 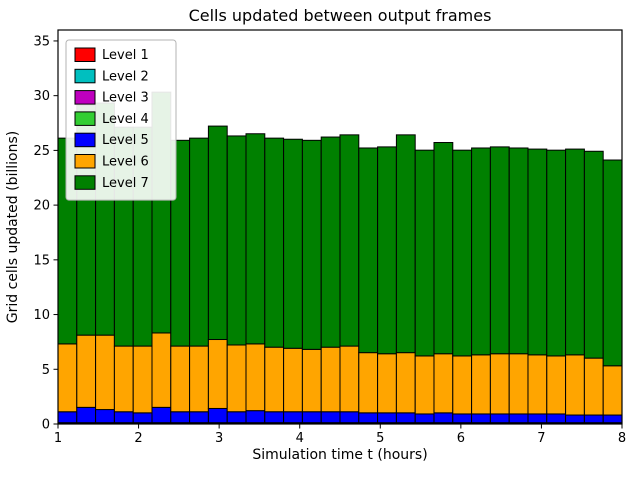 I want to click on y-tick-label: 20, so click(x=41, y=206).